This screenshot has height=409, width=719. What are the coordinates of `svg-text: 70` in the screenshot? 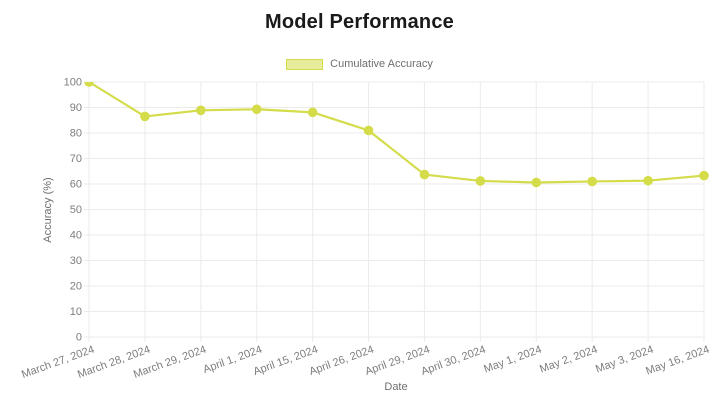 It's located at (76, 159).